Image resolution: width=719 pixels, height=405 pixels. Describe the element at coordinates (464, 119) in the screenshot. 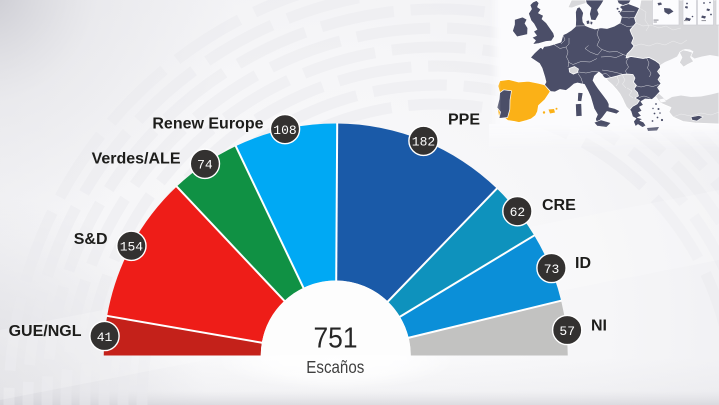

I see `svg-text: PPE` at that location.